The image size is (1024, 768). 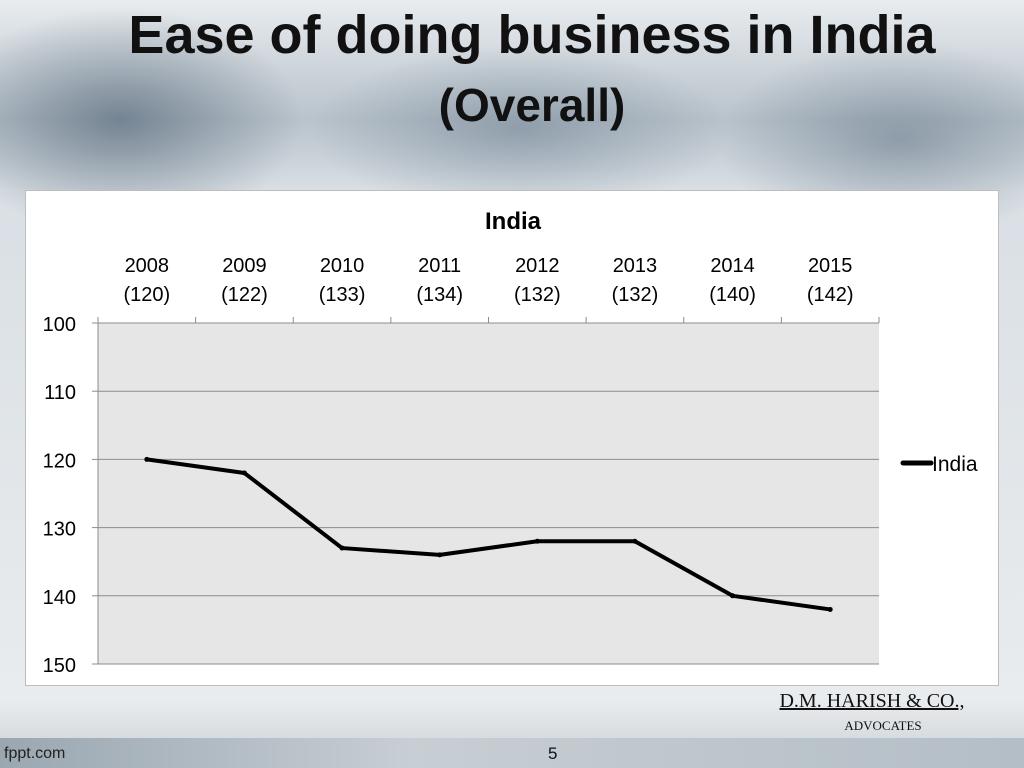 I want to click on x-tick-label: 2013, so click(x=635, y=266).